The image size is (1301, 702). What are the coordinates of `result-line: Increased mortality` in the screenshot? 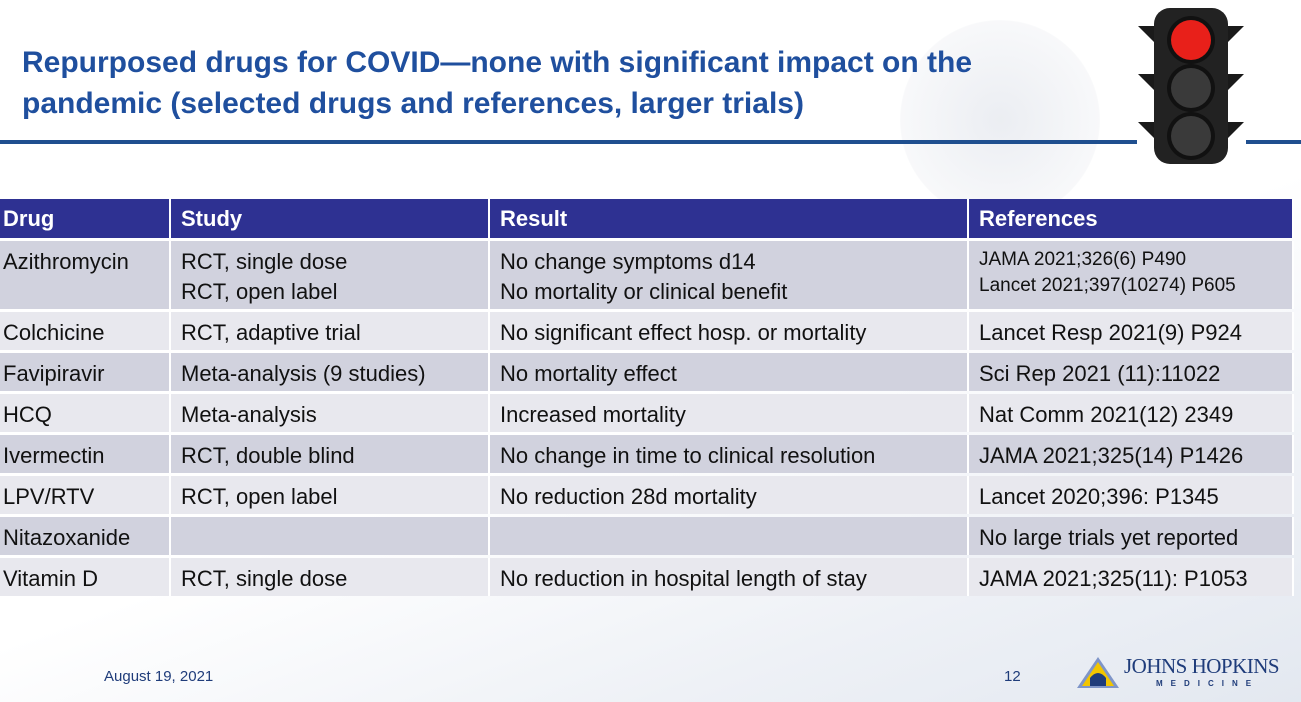 It's located at (593, 414).